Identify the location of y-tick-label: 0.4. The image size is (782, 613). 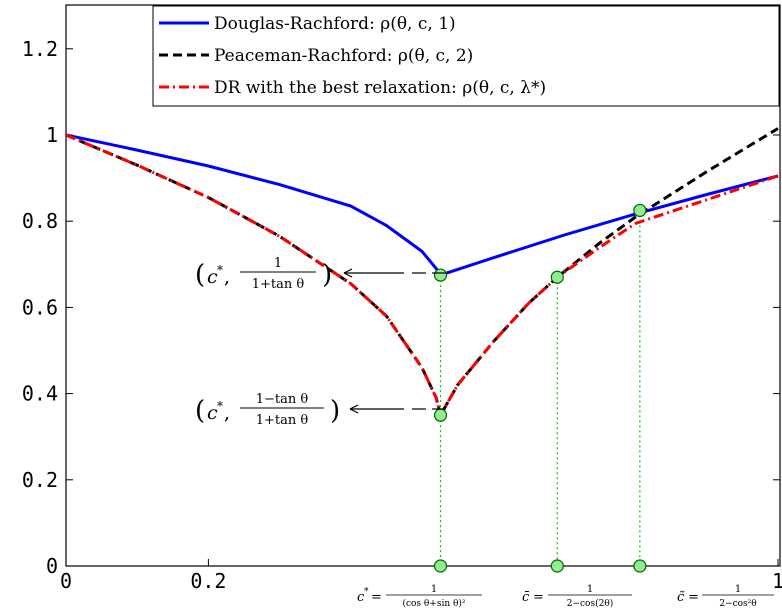
(40, 394).